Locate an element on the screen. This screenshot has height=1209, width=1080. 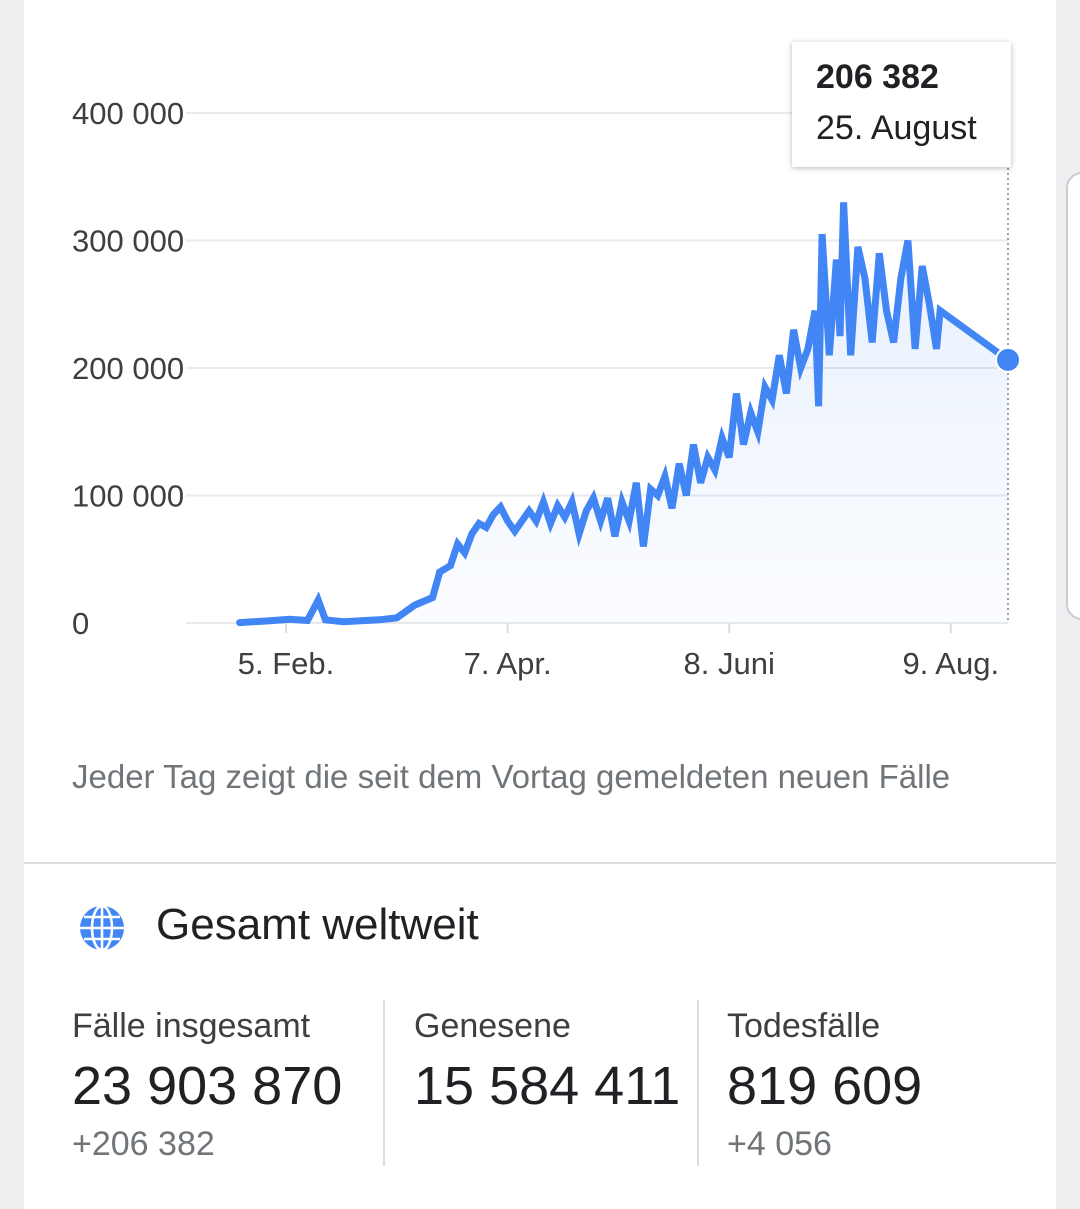
y-tick-label: 200 000 is located at coordinates (128, 368).